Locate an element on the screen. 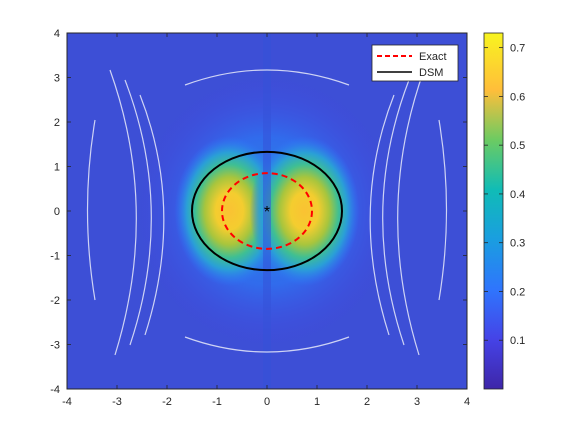 The height and width of the screenshot is (439, 585). legend: Exact DSM is located at coordinates (415, 63).